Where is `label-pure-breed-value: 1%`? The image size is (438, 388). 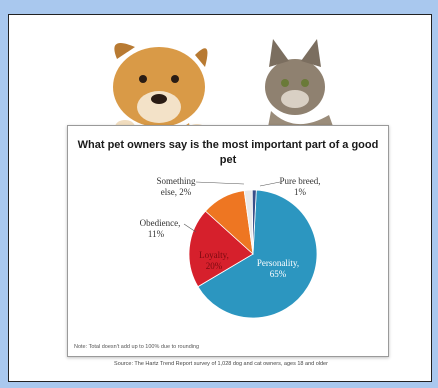 label-pure-breed-value: 1% is located at coordinates (300, 192).